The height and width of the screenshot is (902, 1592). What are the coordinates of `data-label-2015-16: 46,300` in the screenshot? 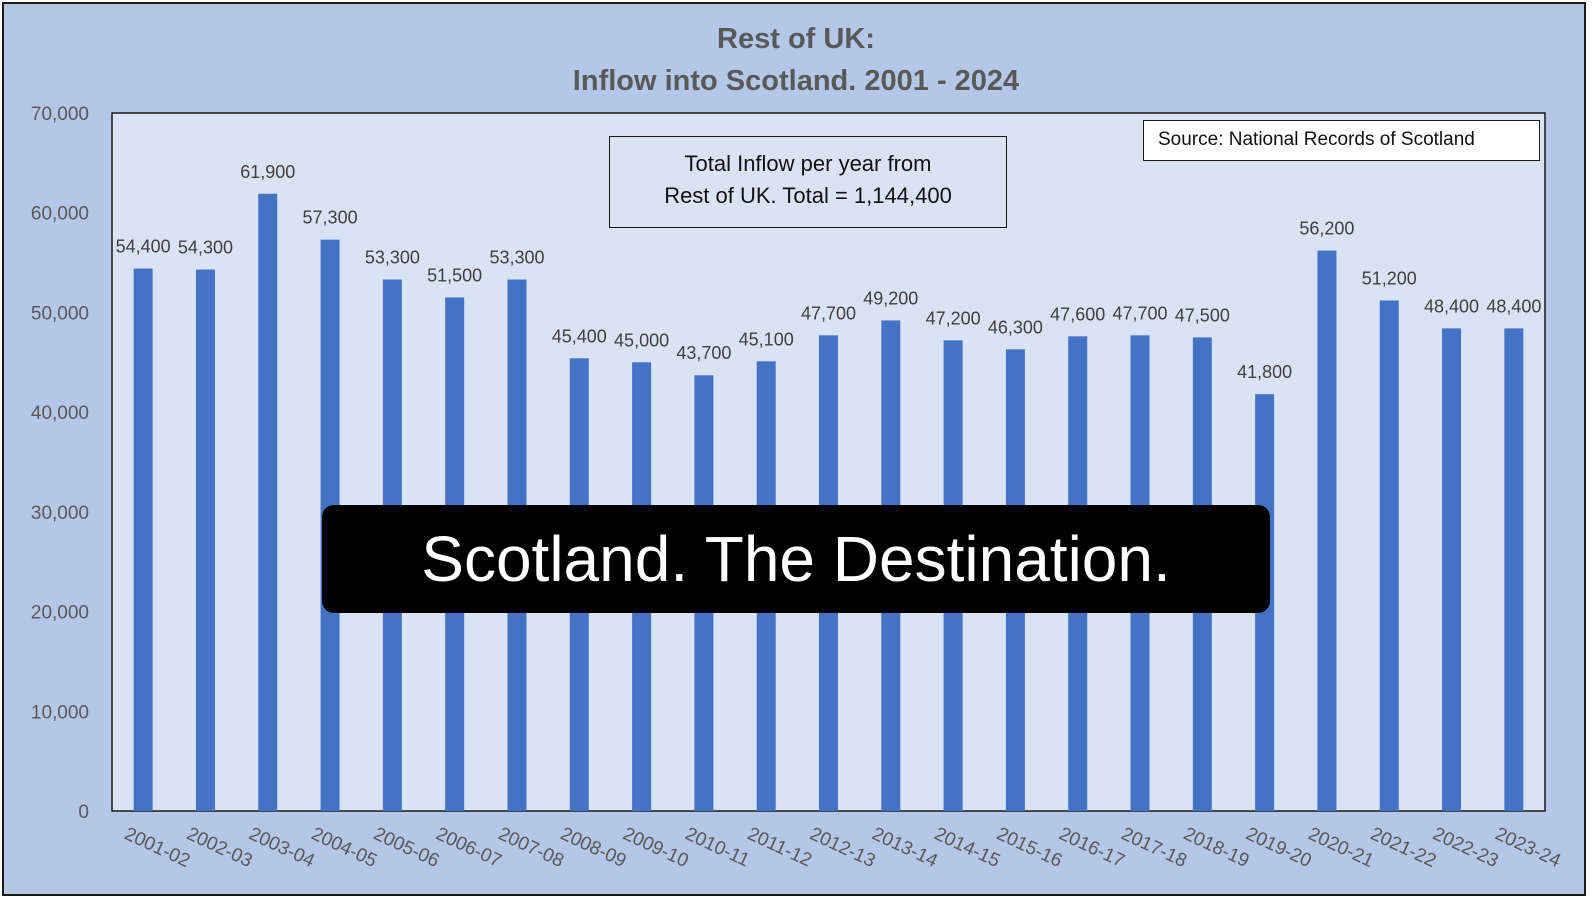 It's located at (1015, 327).